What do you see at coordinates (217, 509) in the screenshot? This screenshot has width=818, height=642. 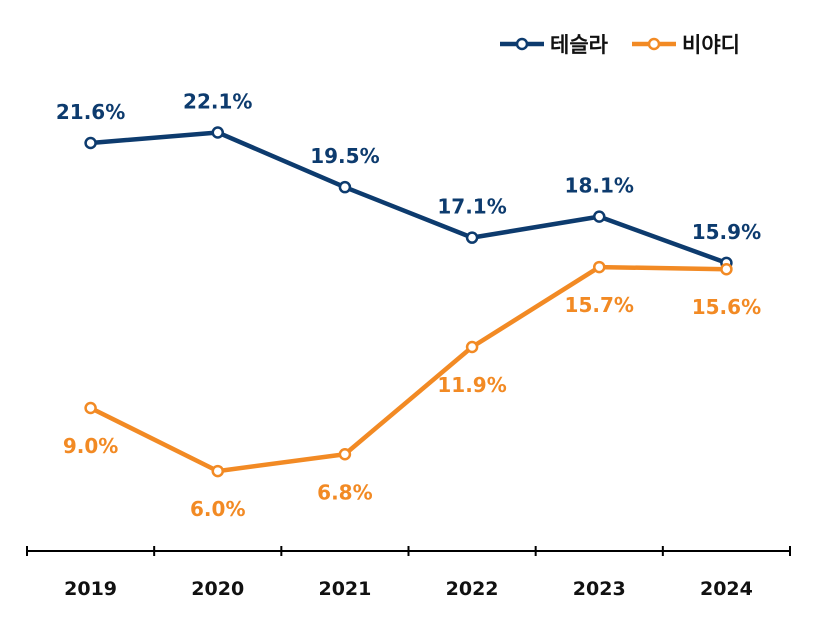 I see `data-label: 6.0%` at bounding box center [217, 509].